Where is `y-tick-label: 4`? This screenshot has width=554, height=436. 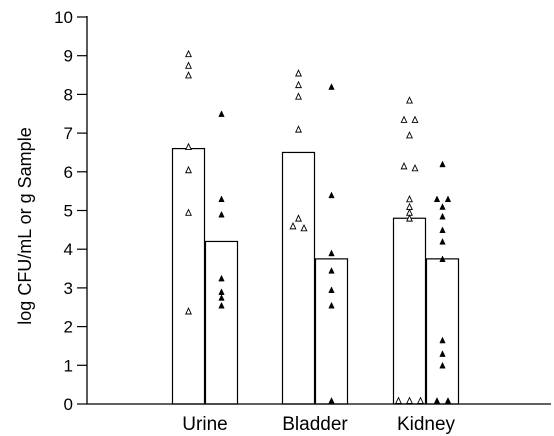 y-tick-label: 4 is located at coordinates (68, 249).